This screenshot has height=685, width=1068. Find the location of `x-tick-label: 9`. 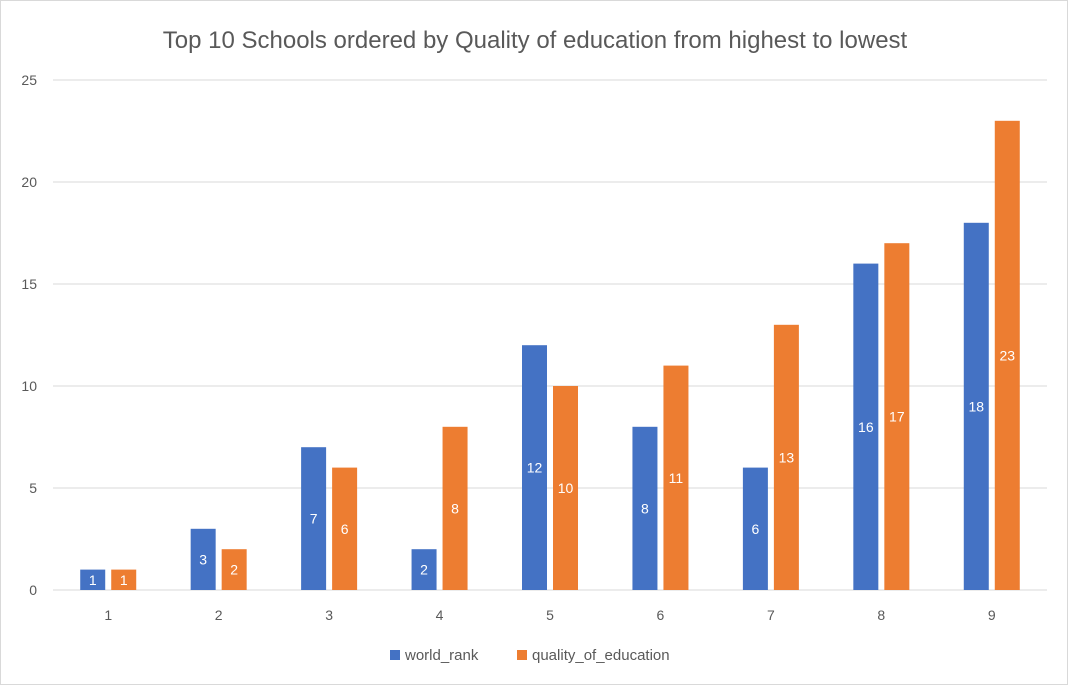

x-tick-label: 9 is located at coordinates (992, 615).